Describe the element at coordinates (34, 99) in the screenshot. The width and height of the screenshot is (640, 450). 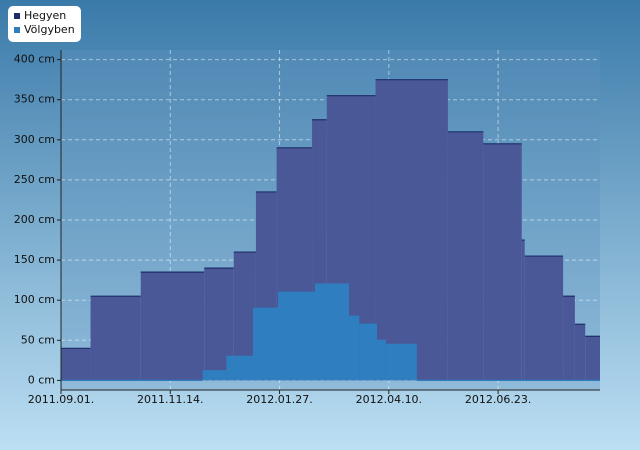
I see `y-tick-label: 350 cm` at that location.